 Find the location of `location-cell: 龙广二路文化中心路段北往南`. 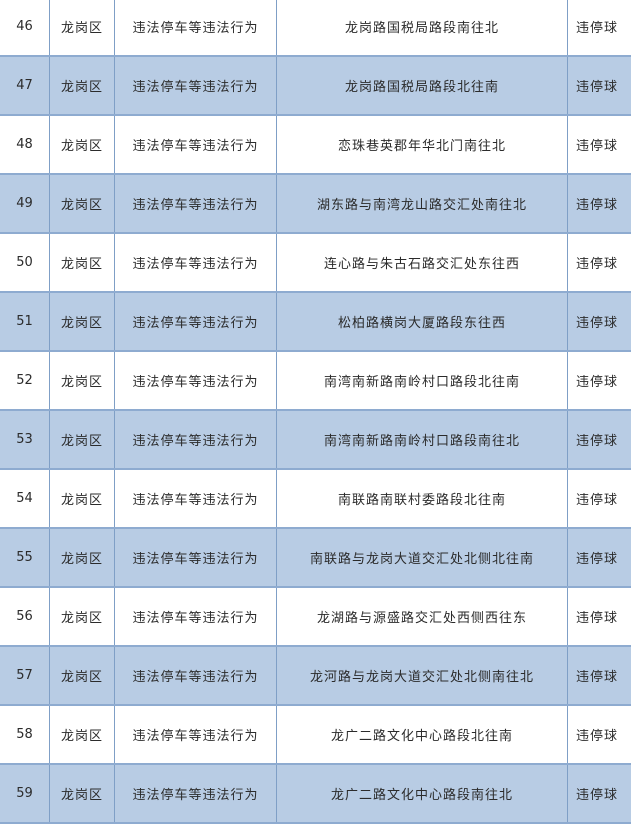

location-cell: 龙广二路文化中心路段北往南 is located at coordinates (422, 734).